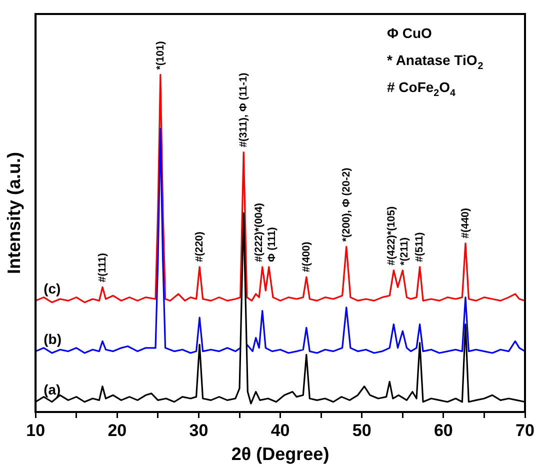  I want to click on series-label: (a), so click(52, 390).